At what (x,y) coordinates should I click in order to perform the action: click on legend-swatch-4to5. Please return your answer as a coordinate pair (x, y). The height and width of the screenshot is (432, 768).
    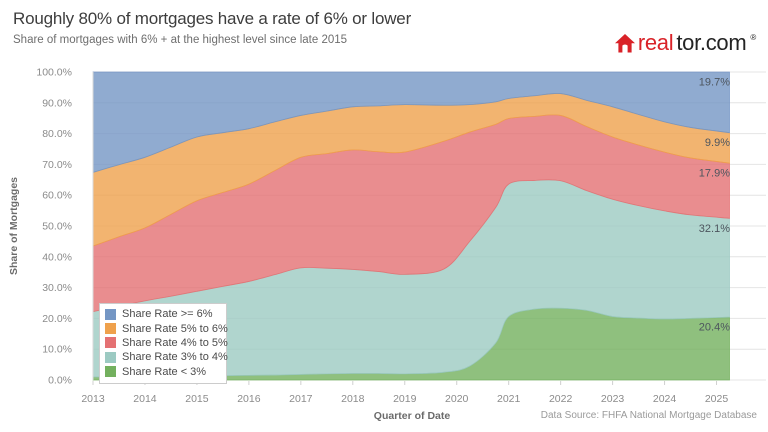
    Looking at the image, I should click on (110, 343).